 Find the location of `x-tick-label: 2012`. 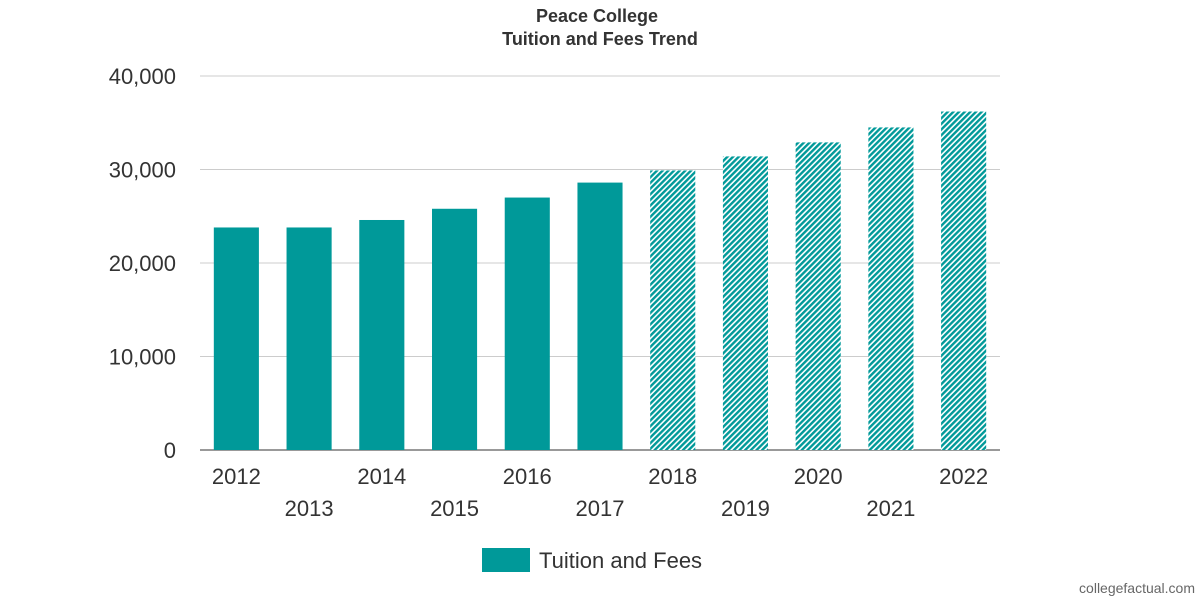

x-tick-label: 2012 is located at coordinates (236, 476).